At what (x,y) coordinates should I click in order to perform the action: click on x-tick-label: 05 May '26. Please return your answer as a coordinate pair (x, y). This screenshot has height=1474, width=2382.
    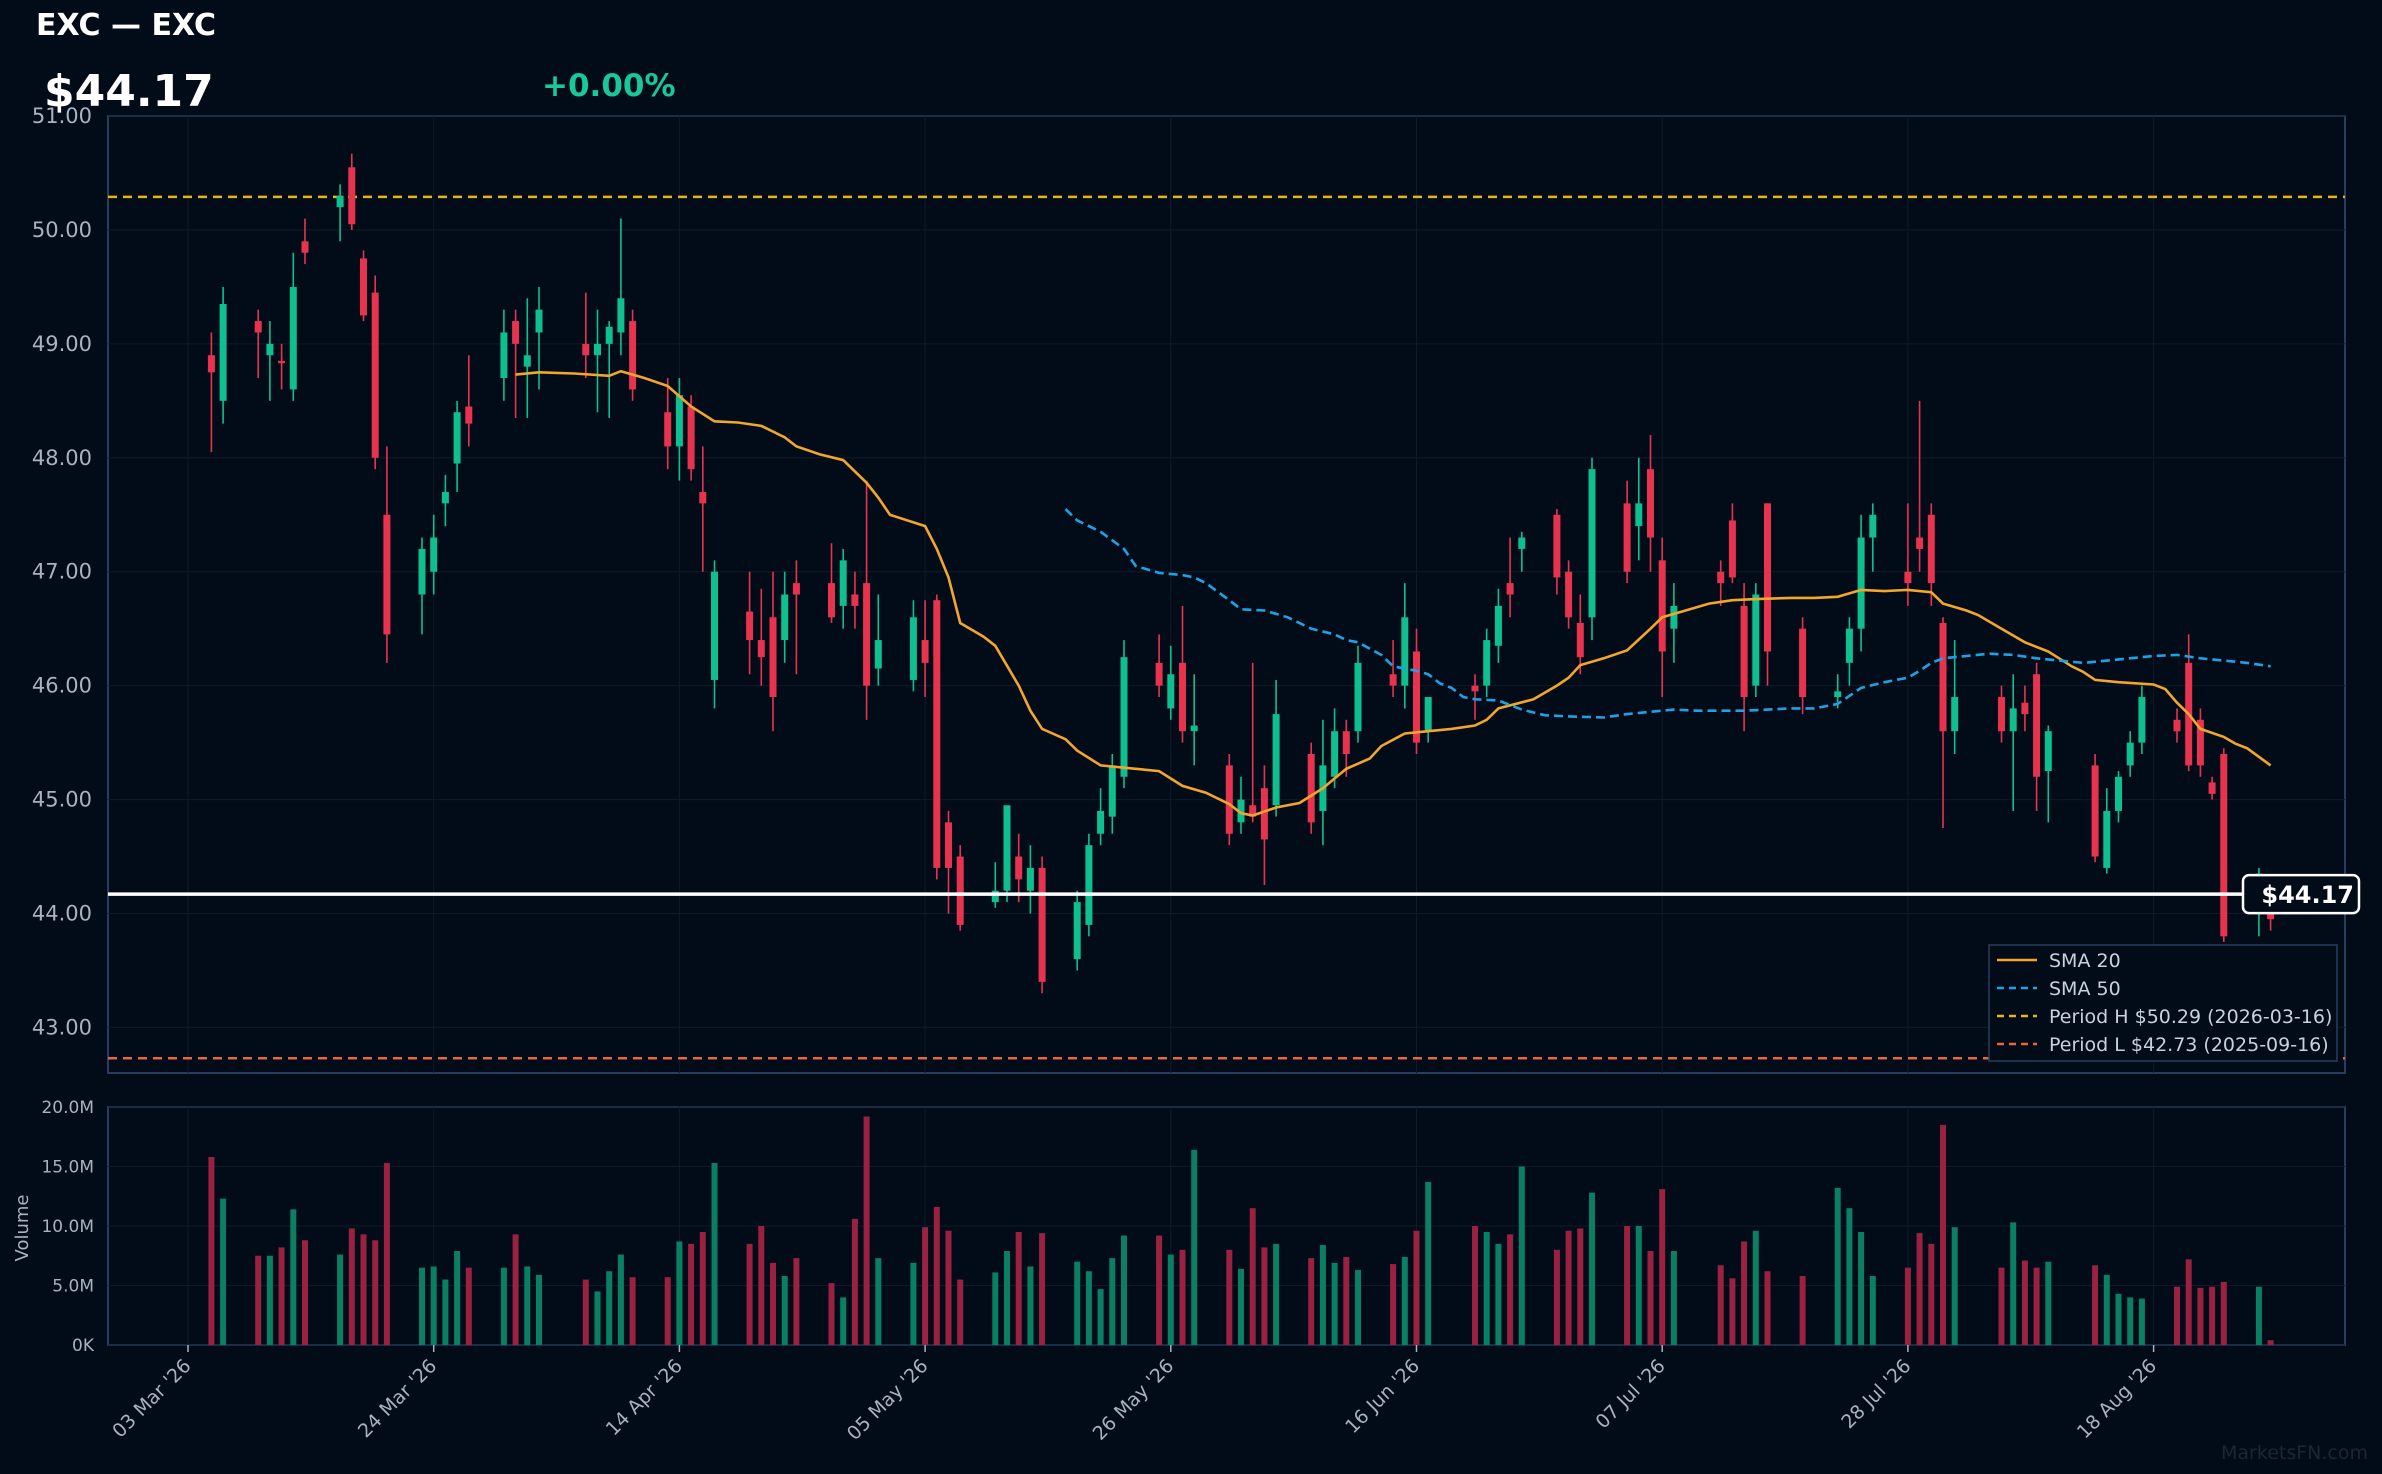
    Looking at the image, I should click on (888, 1400).